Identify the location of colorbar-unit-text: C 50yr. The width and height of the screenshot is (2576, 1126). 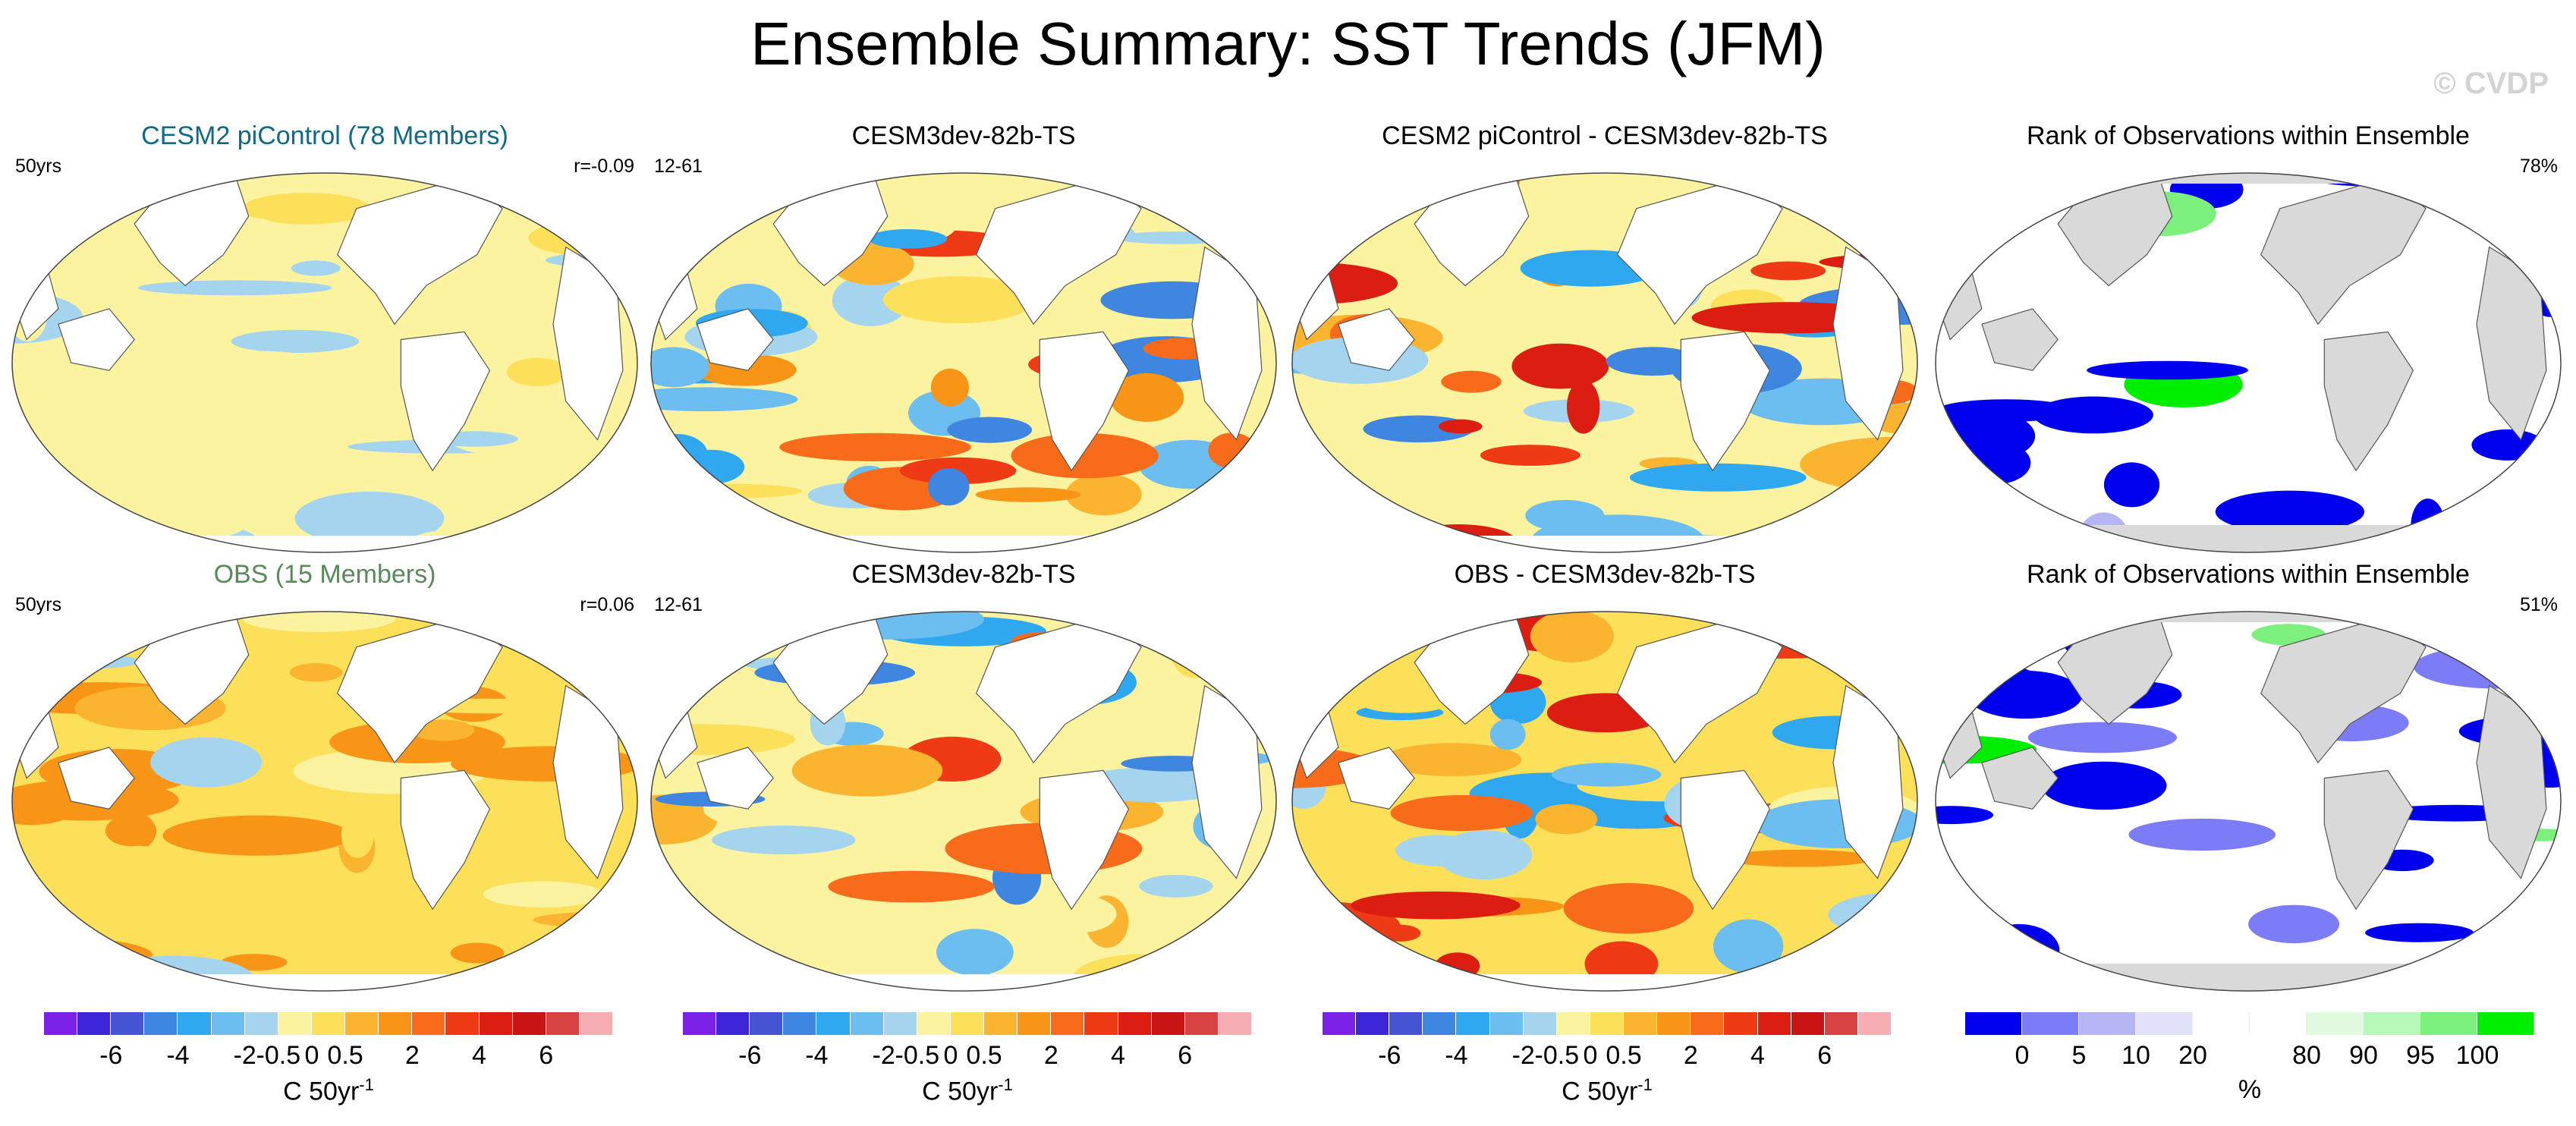
(960, 1091).